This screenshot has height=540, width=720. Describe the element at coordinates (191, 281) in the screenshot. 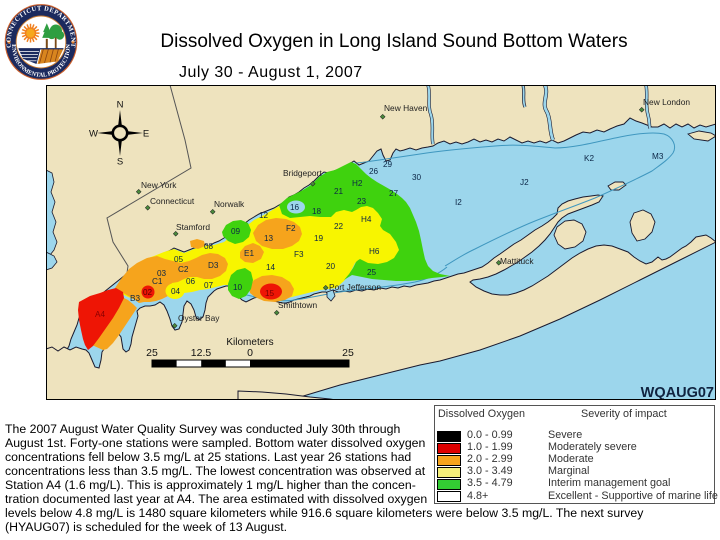

I see `svg-text: 06` at that location.